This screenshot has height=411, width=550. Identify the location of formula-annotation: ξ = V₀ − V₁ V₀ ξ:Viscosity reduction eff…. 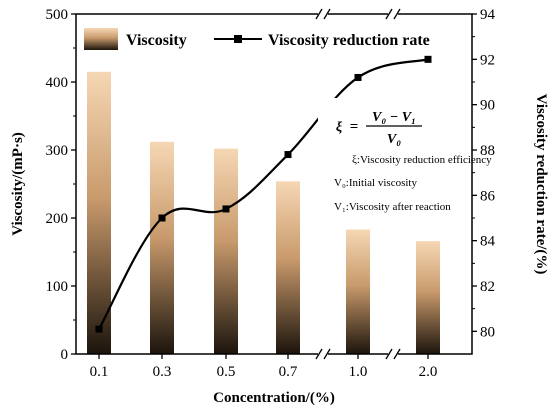
(405, 155).